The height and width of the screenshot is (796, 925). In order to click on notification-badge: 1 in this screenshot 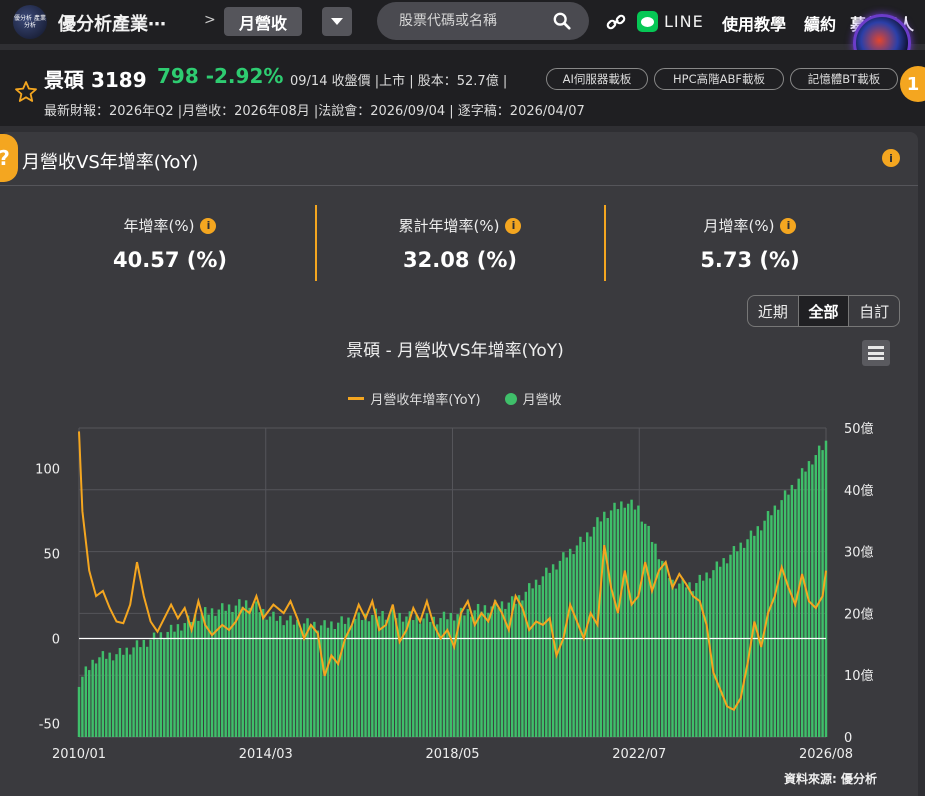, I will do `click(912, 84)`.